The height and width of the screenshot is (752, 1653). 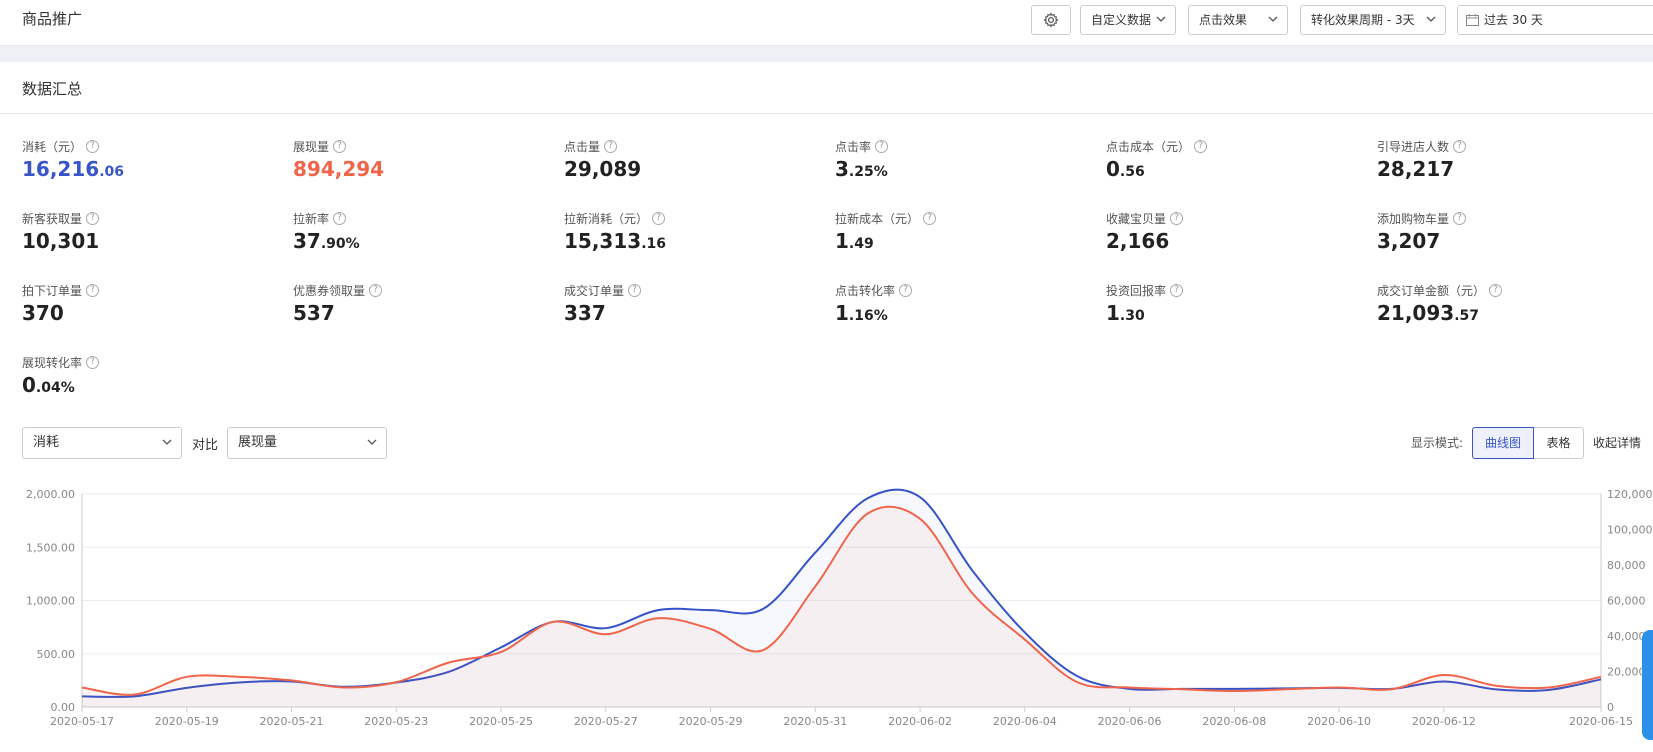 I want to click on metric-value: 21,093.57, so click(x=1502, y=313).